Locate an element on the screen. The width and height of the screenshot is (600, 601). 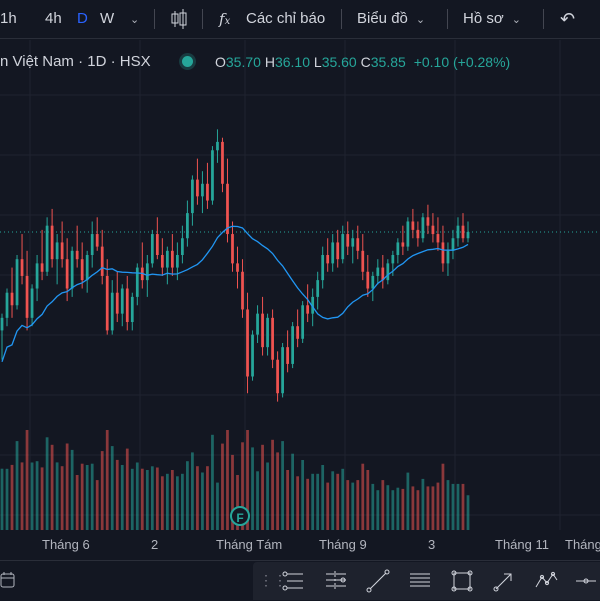
trend-line-icon is located at coordinates (378, 581).